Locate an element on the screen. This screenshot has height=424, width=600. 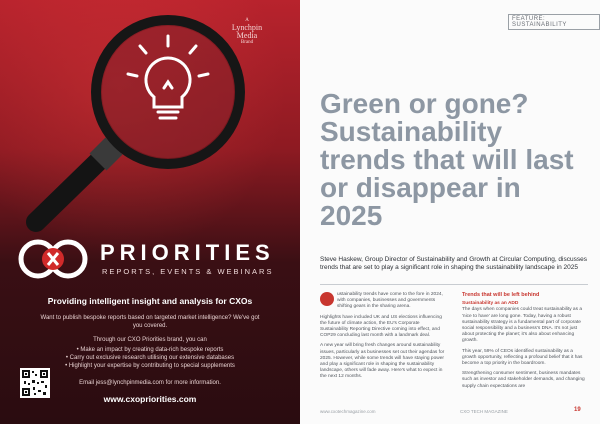
footer-website: www.cxotechmagazine.com is located at coordinates (348, 411).